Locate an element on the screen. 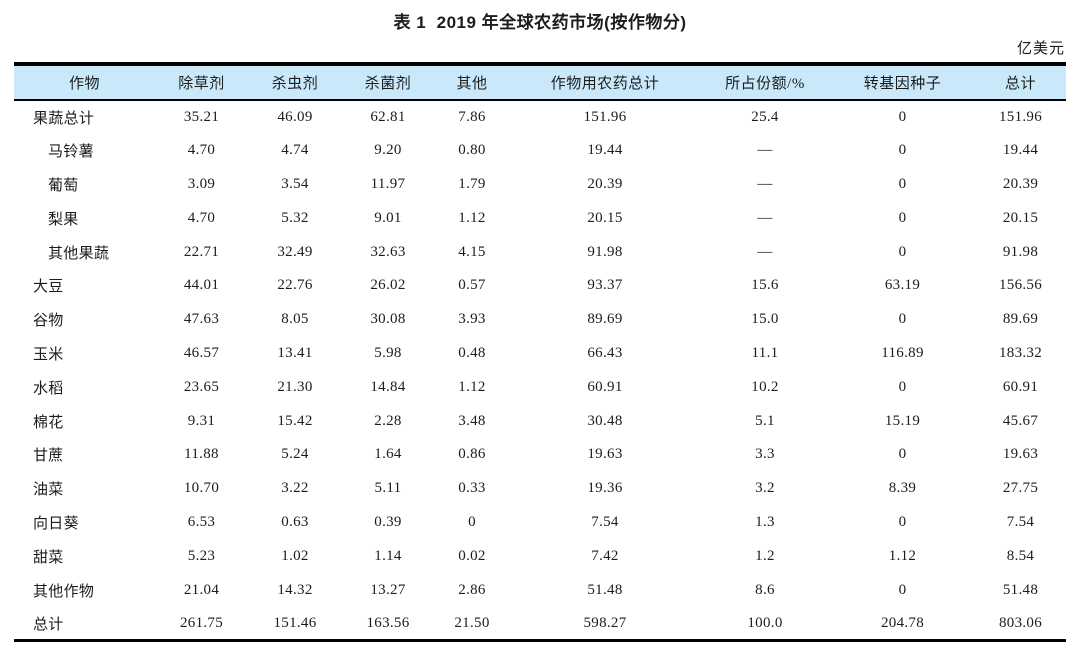  crop-name-cell: 大豆 is located at coordinates (48, 287).